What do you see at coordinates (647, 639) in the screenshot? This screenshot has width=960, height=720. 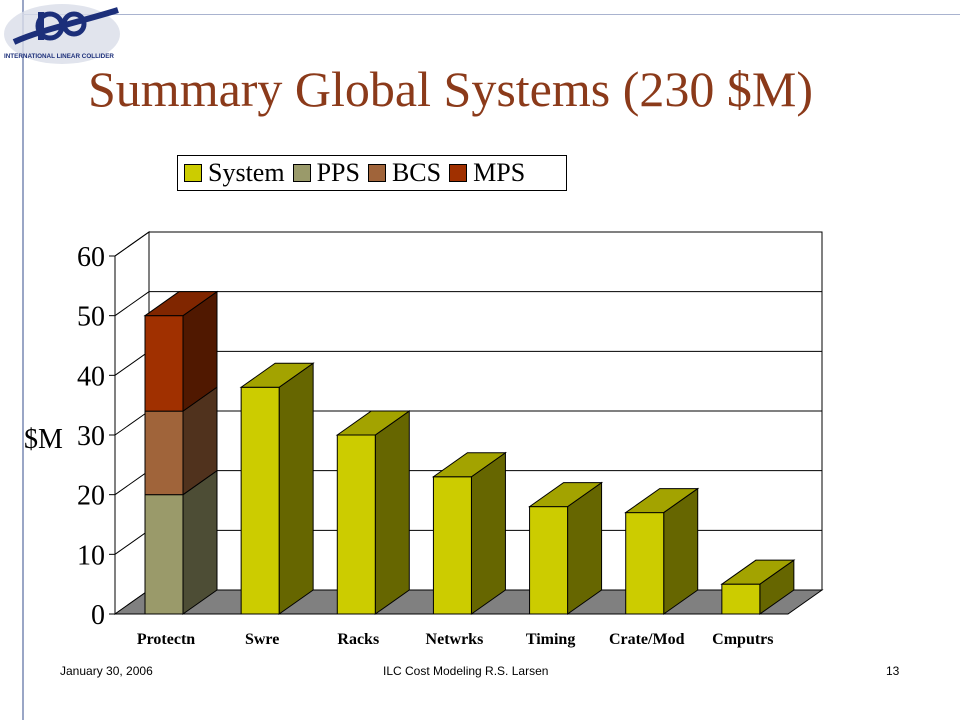 I see `x-tick-label: Crate/Mod` at bounding box center [647, 639].